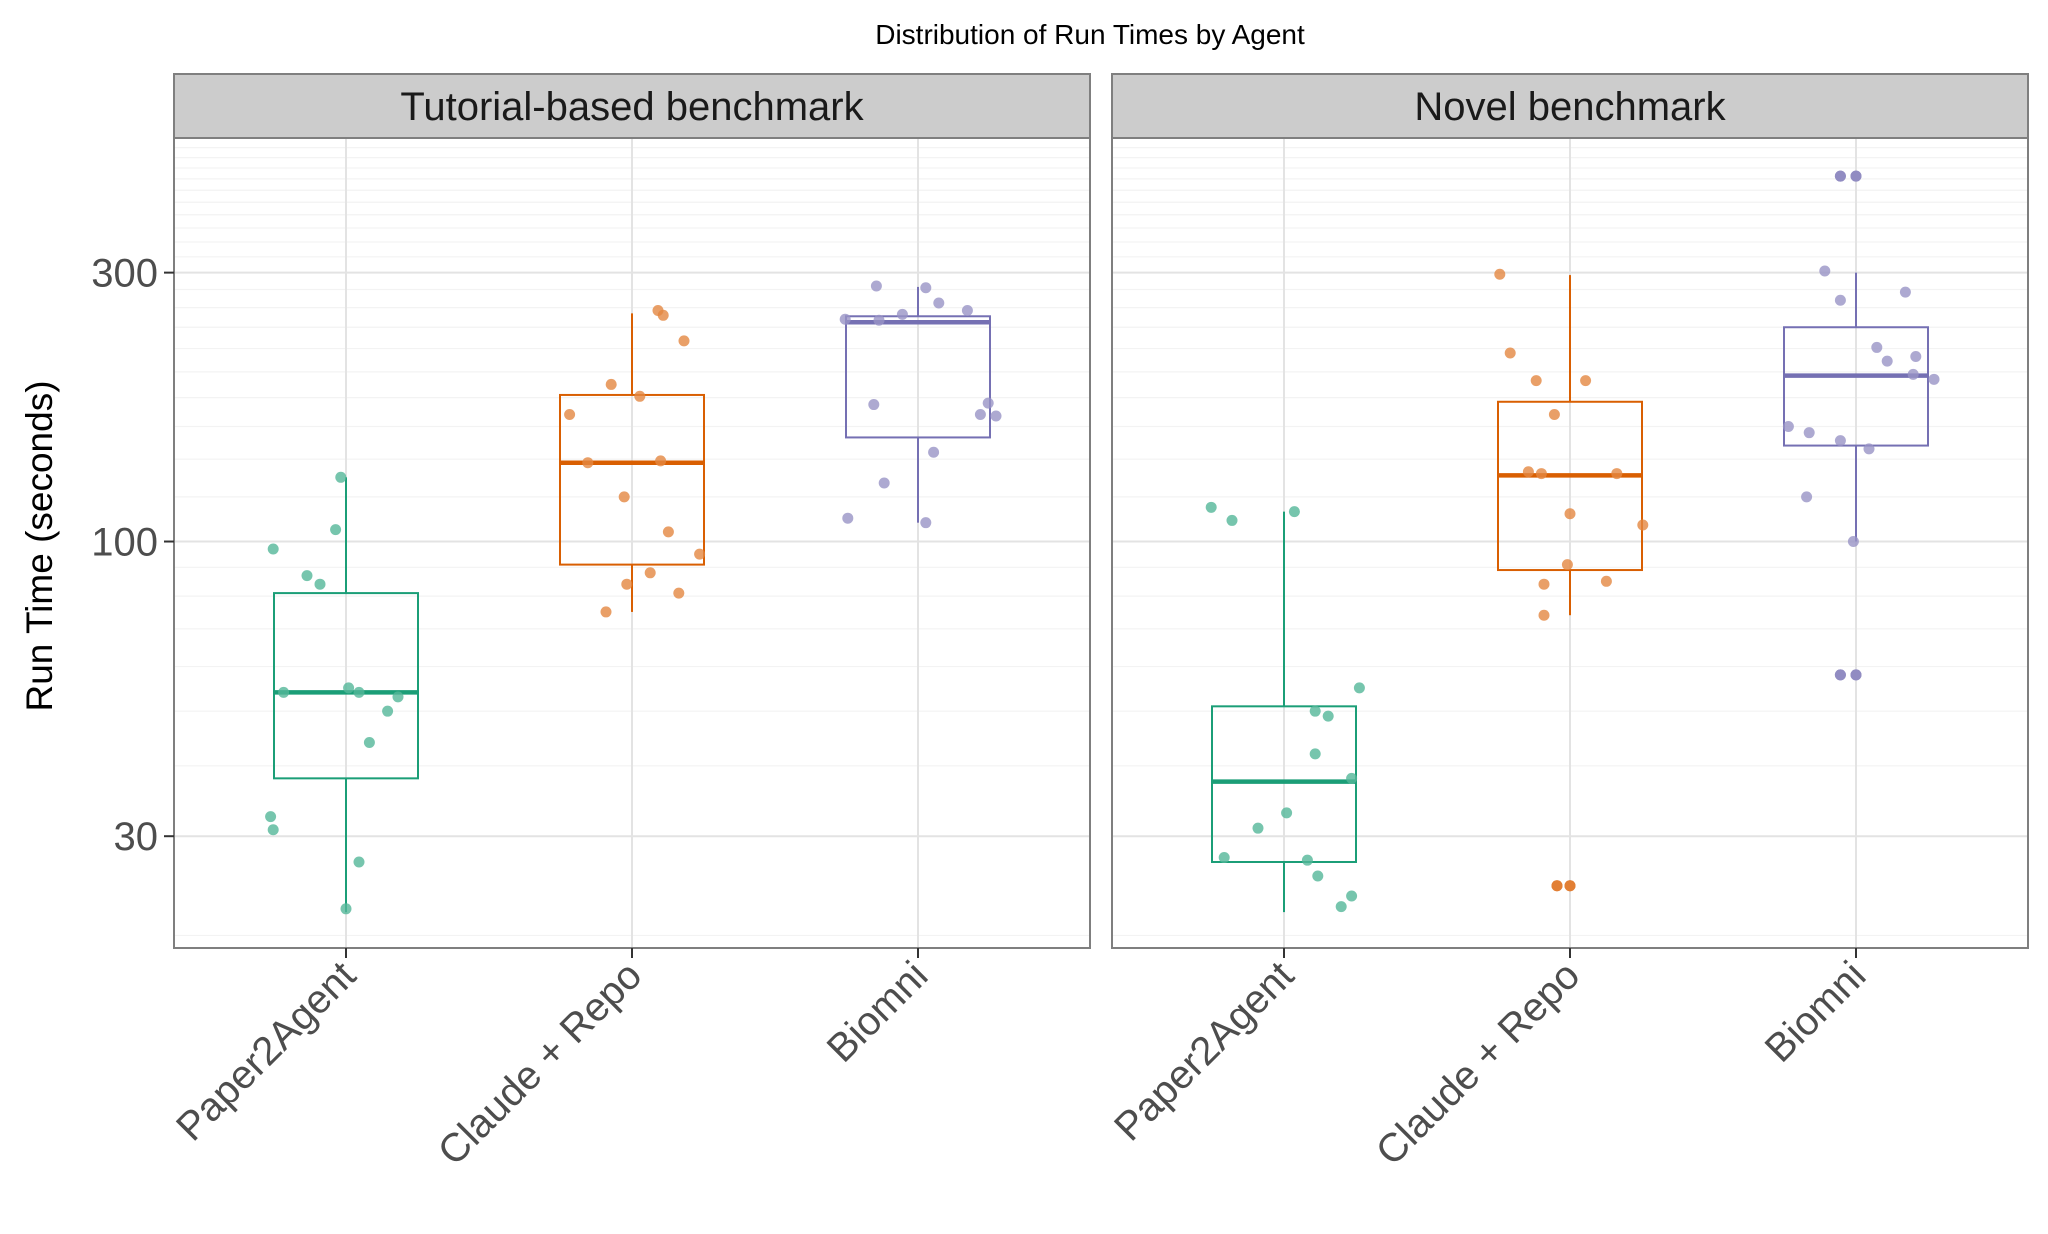 The height and width of the screenshot is (1234, 2048). Describe the element at coordinates (1090, 34) in the screenshot. I see `chart-title: Distribution of Run Times by Agent` at that location.